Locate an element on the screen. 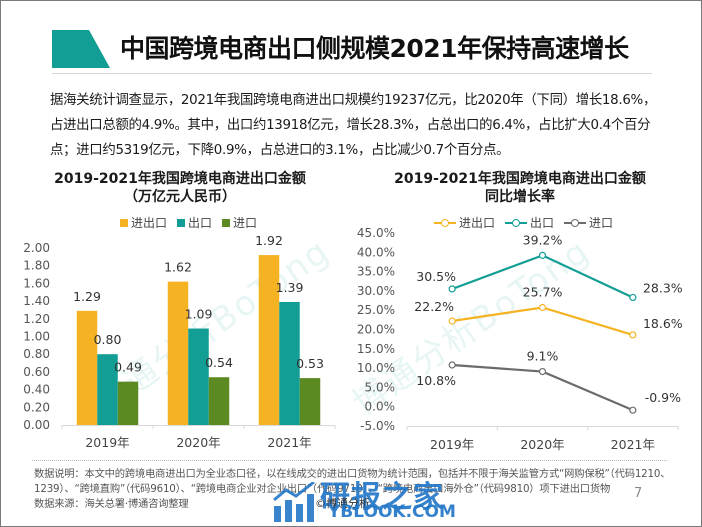  data-source: 数据来源：海关总署·博通咨询整理 is located at coordinates (111, 504).